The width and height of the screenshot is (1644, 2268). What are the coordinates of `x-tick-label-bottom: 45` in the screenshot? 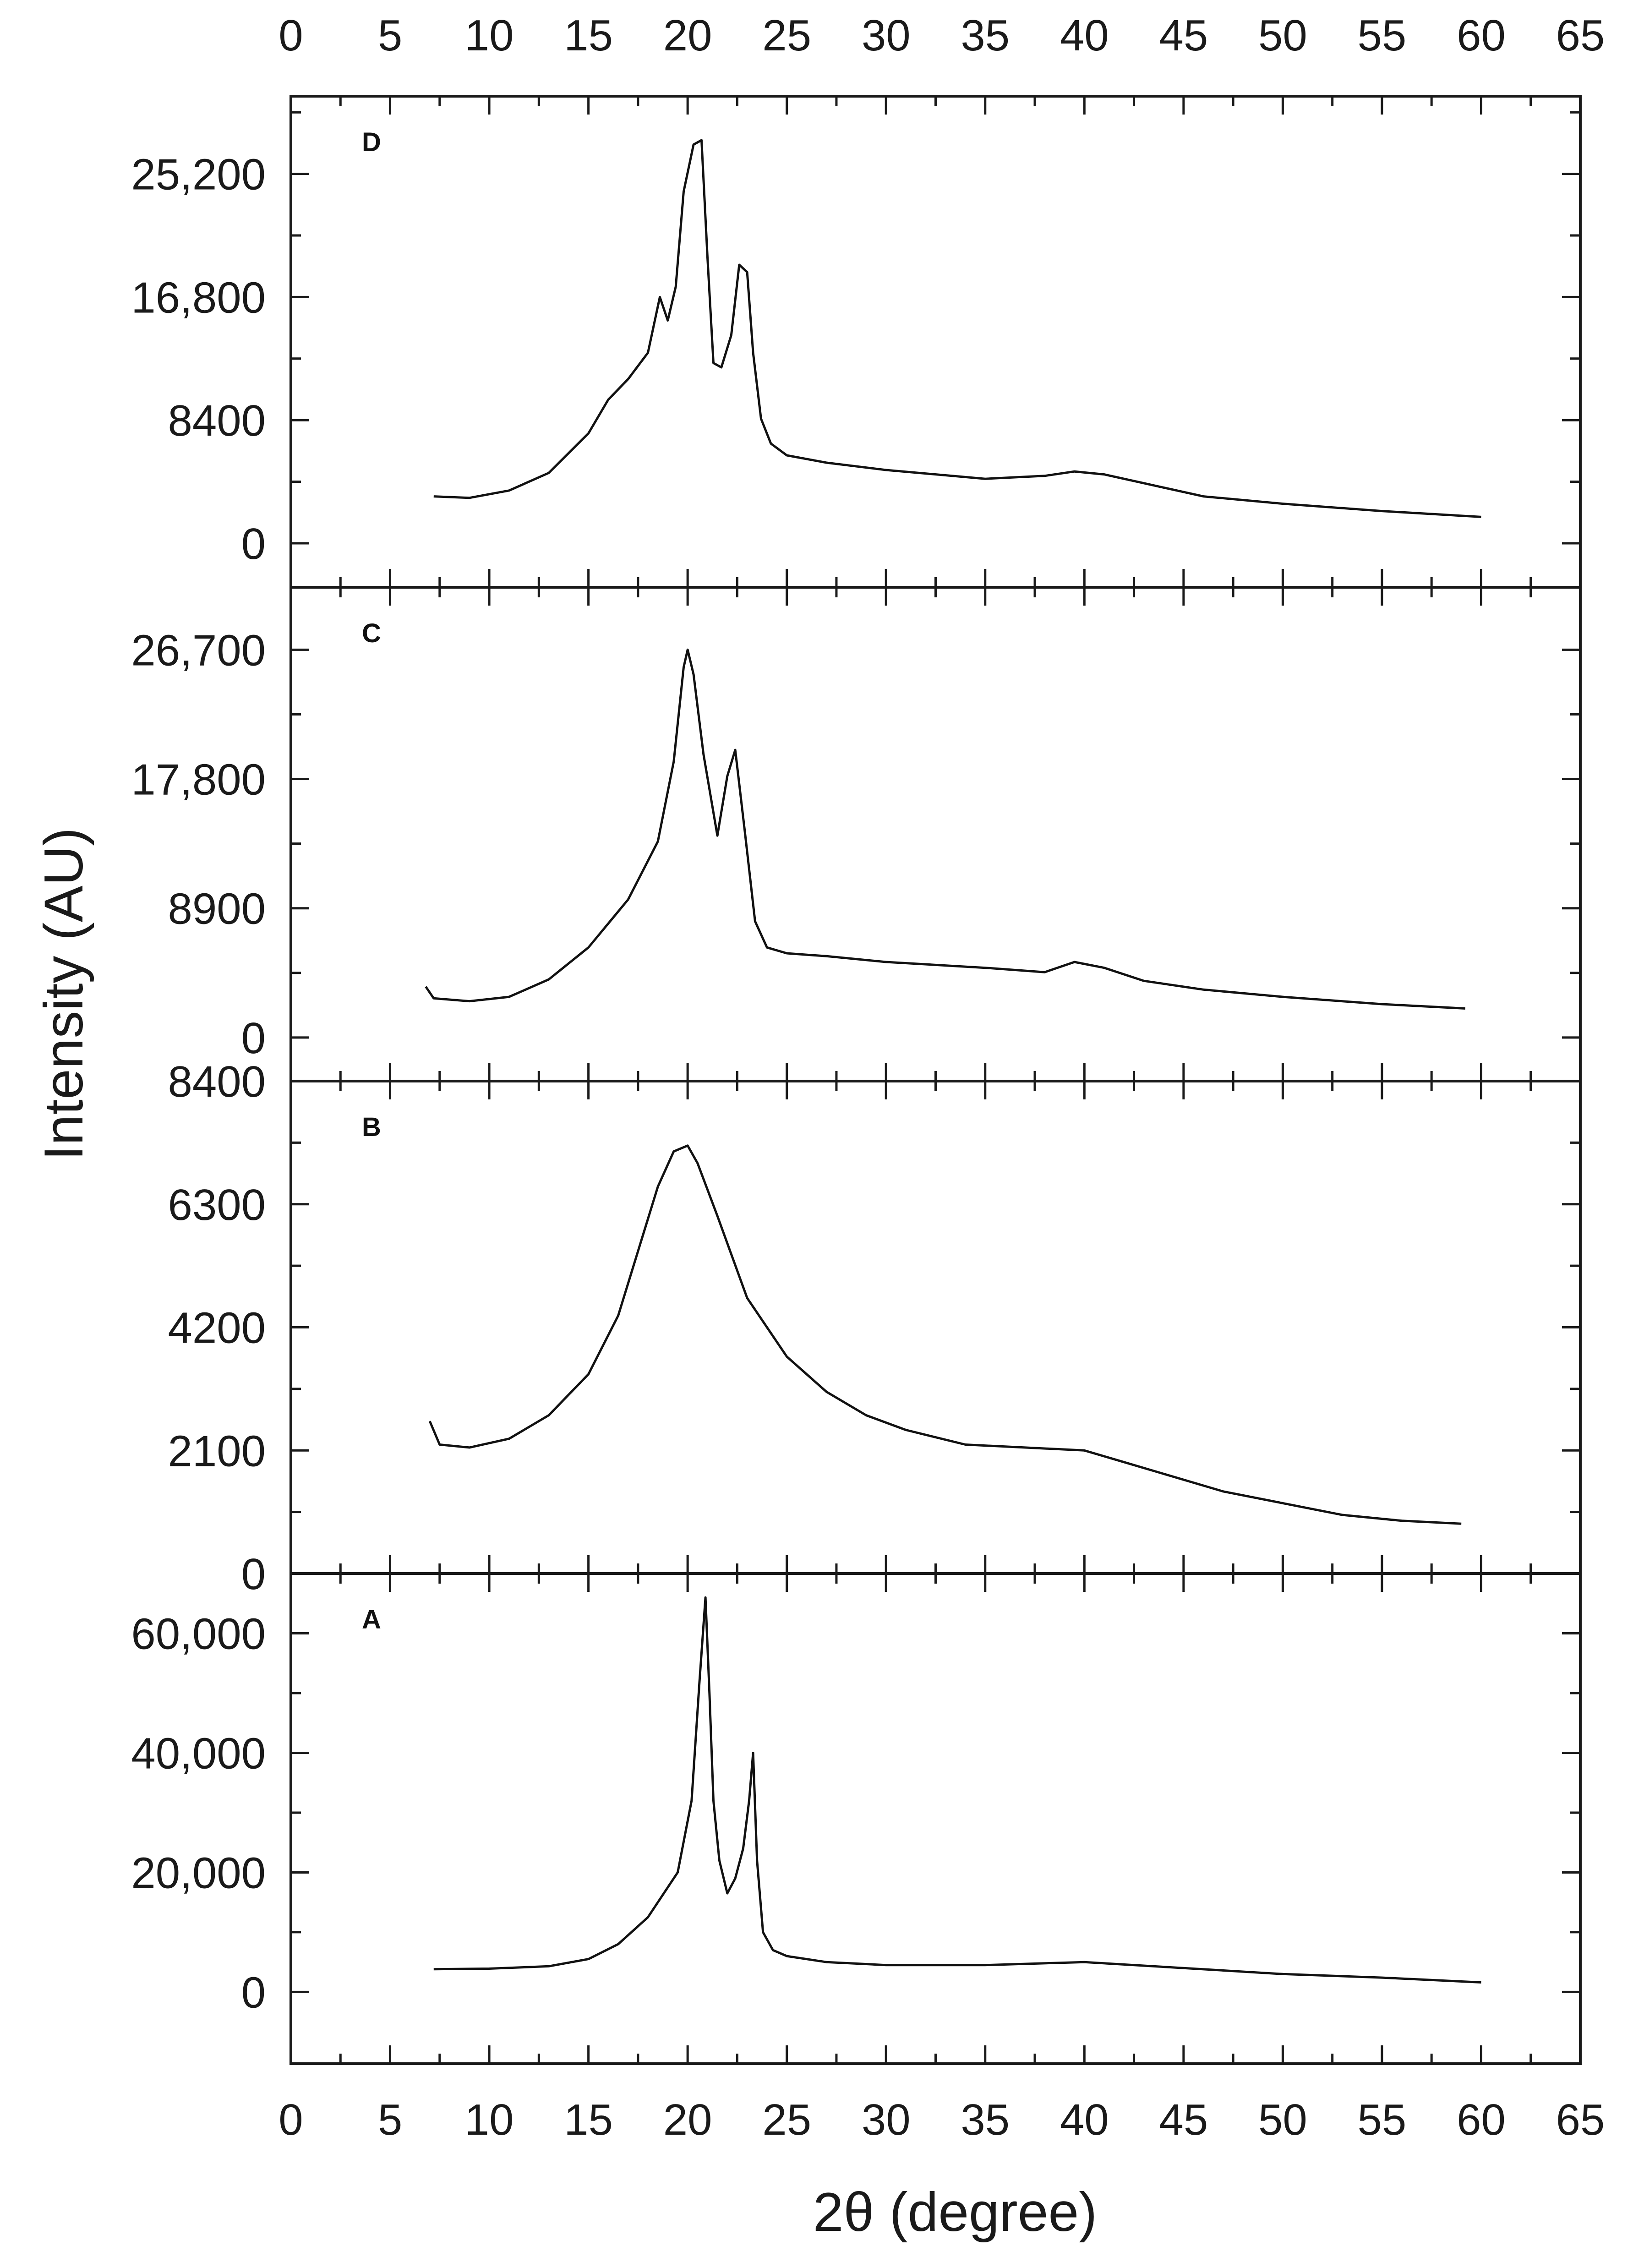 It's located at (1183, 2119).